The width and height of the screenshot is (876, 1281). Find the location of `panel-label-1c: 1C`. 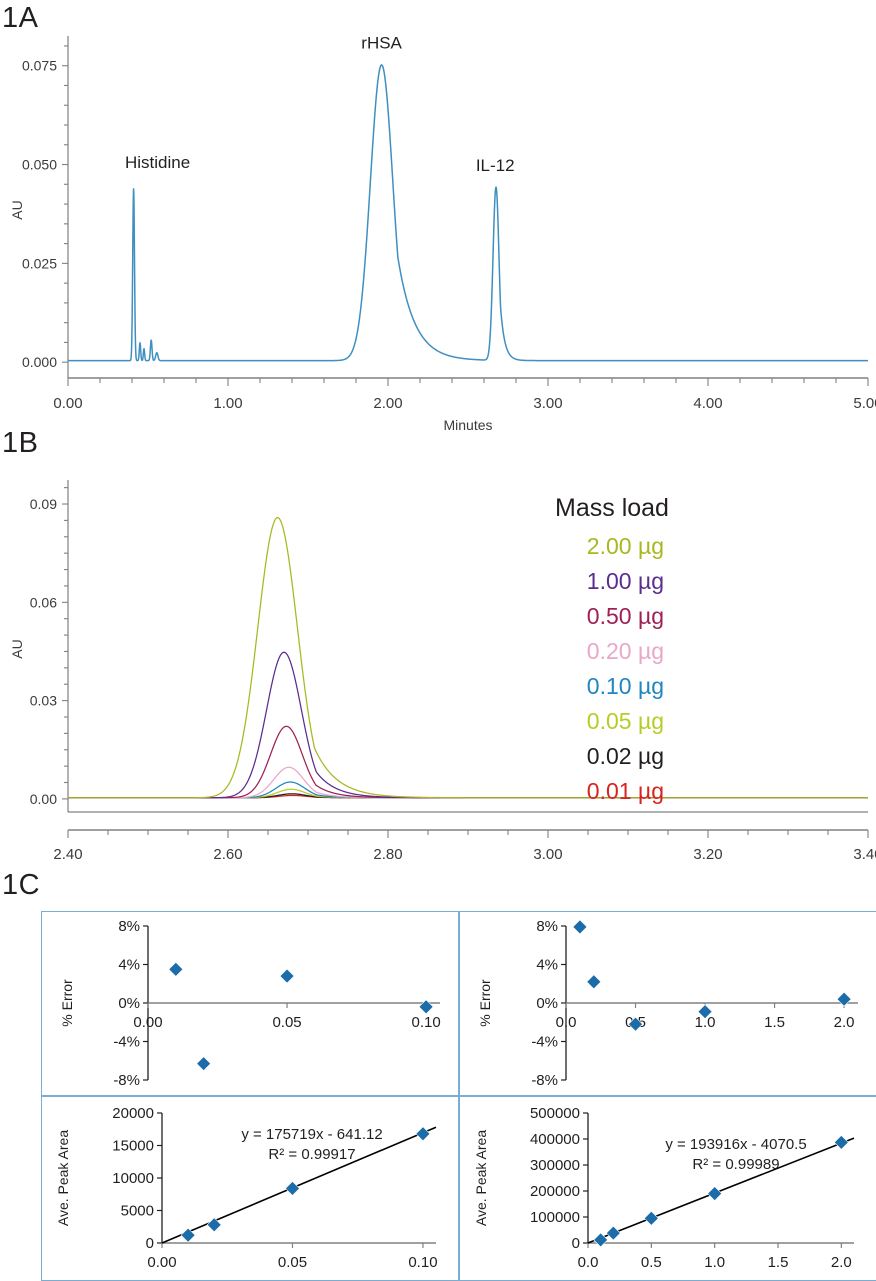

panel-label-1c: 1C is located at coordinates (21, 885).